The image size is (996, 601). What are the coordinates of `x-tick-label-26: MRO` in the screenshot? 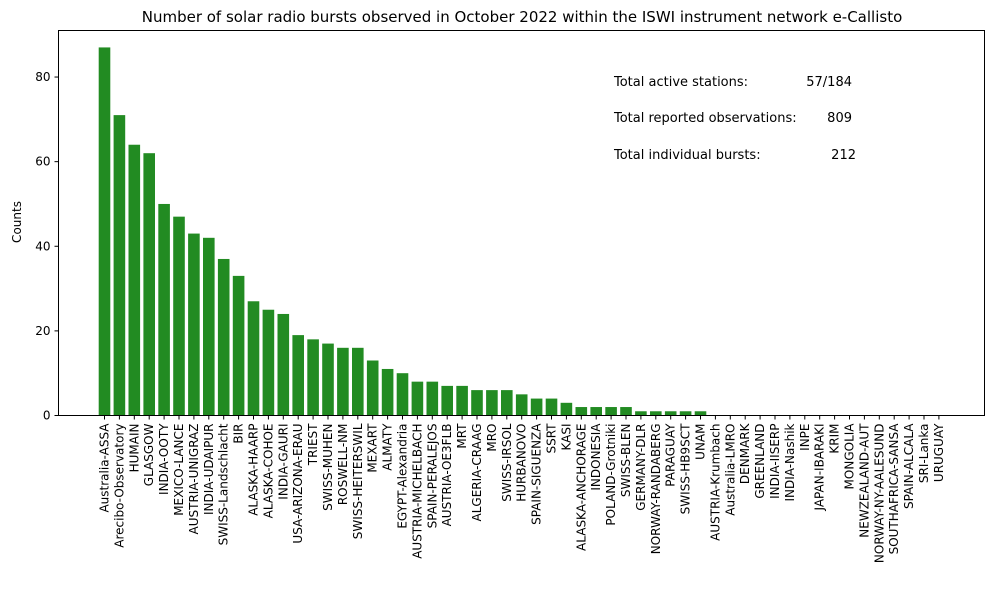 It's located at (492, 438).